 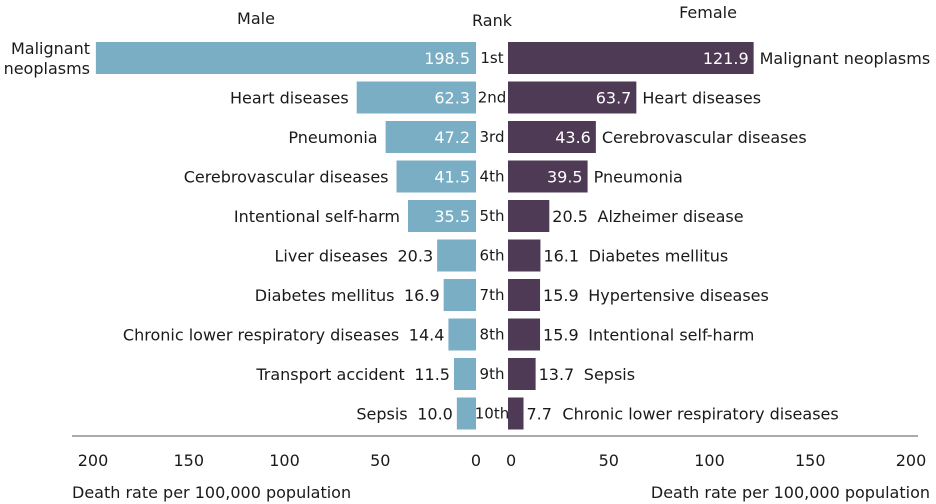 I want to click on male-category-label: Malignant, so click(x=50, y=48).